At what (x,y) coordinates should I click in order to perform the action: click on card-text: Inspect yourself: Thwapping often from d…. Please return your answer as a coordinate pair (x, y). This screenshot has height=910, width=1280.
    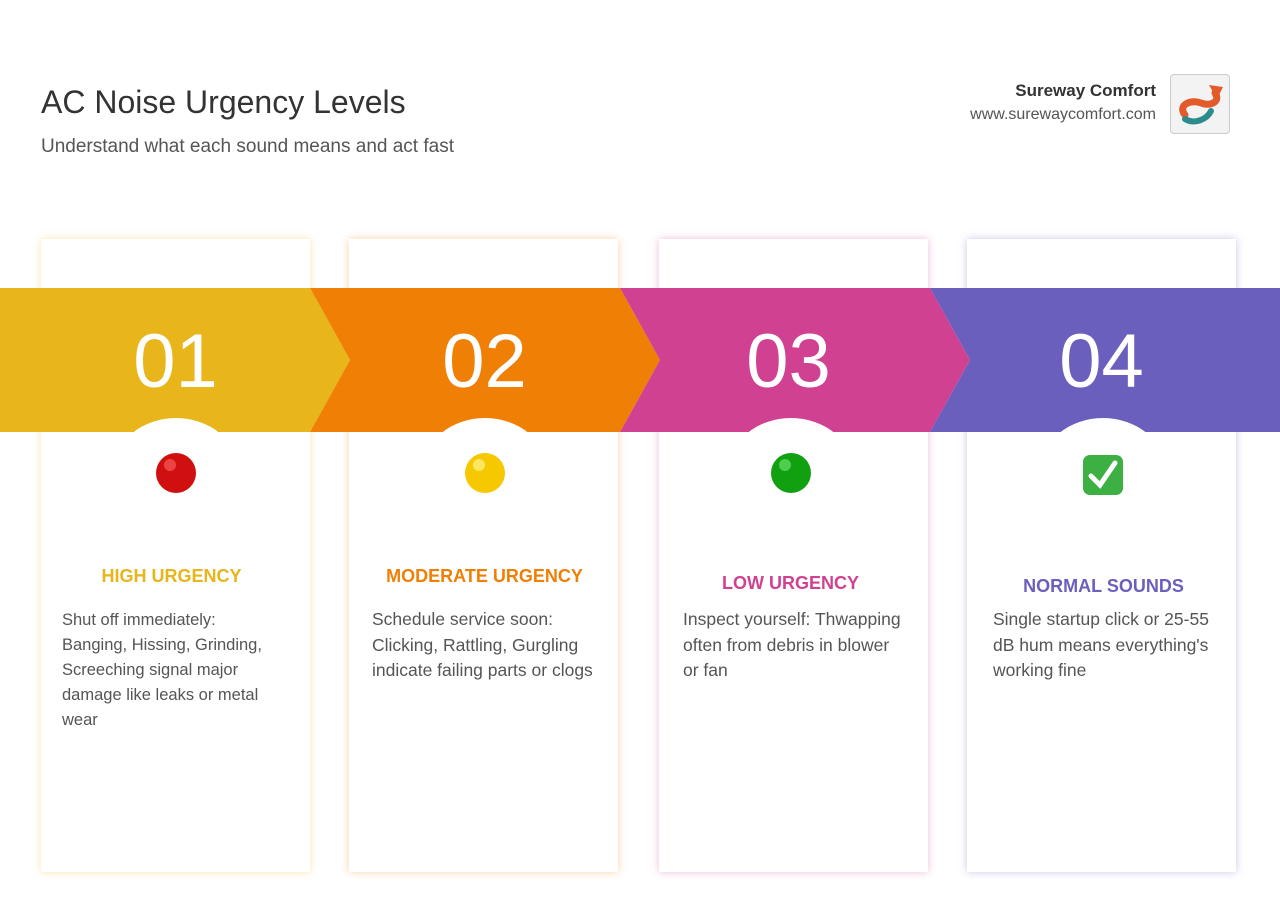
    Looking at the image, I should click on (792, 644).